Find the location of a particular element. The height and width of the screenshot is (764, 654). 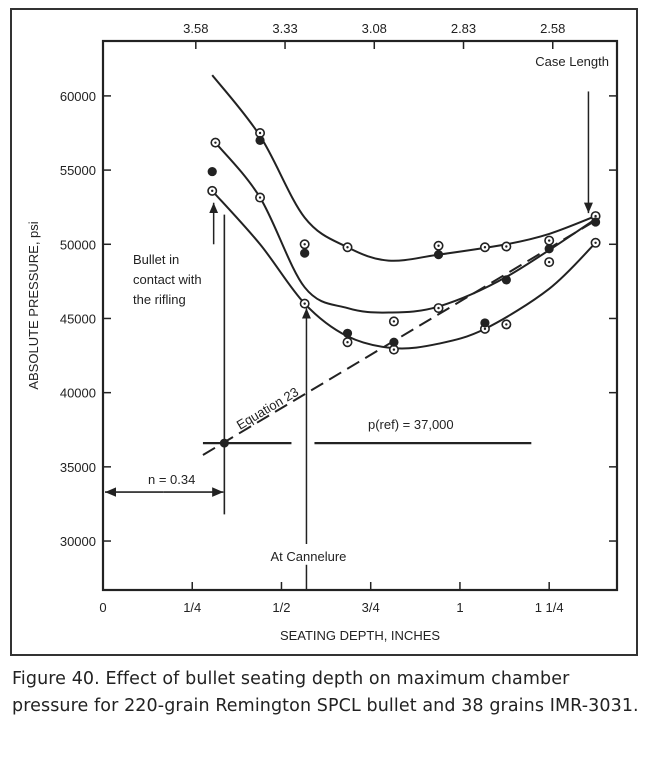

pref-label: p(ref) = 37,000 is located at coordinates (411, 424).